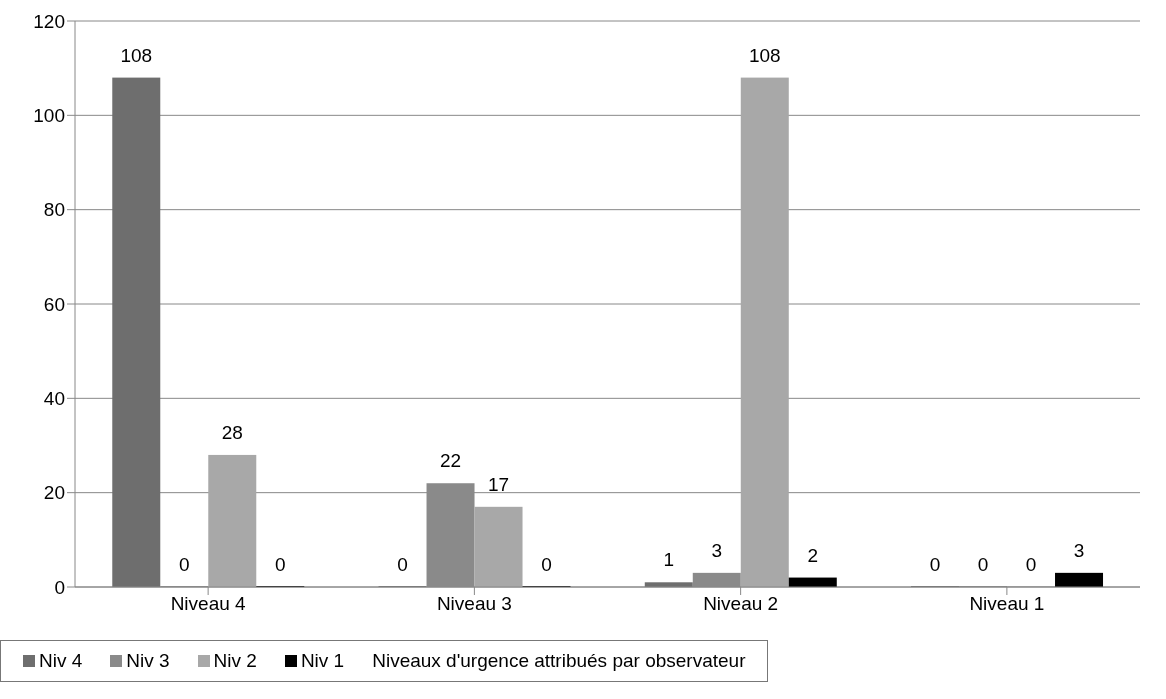 The height and width of the screenshot is (699, 1166). What do you see at coordinates (232, 432) in the screenshot?
I see `data-label: 28` at bounding box center [232, 432].